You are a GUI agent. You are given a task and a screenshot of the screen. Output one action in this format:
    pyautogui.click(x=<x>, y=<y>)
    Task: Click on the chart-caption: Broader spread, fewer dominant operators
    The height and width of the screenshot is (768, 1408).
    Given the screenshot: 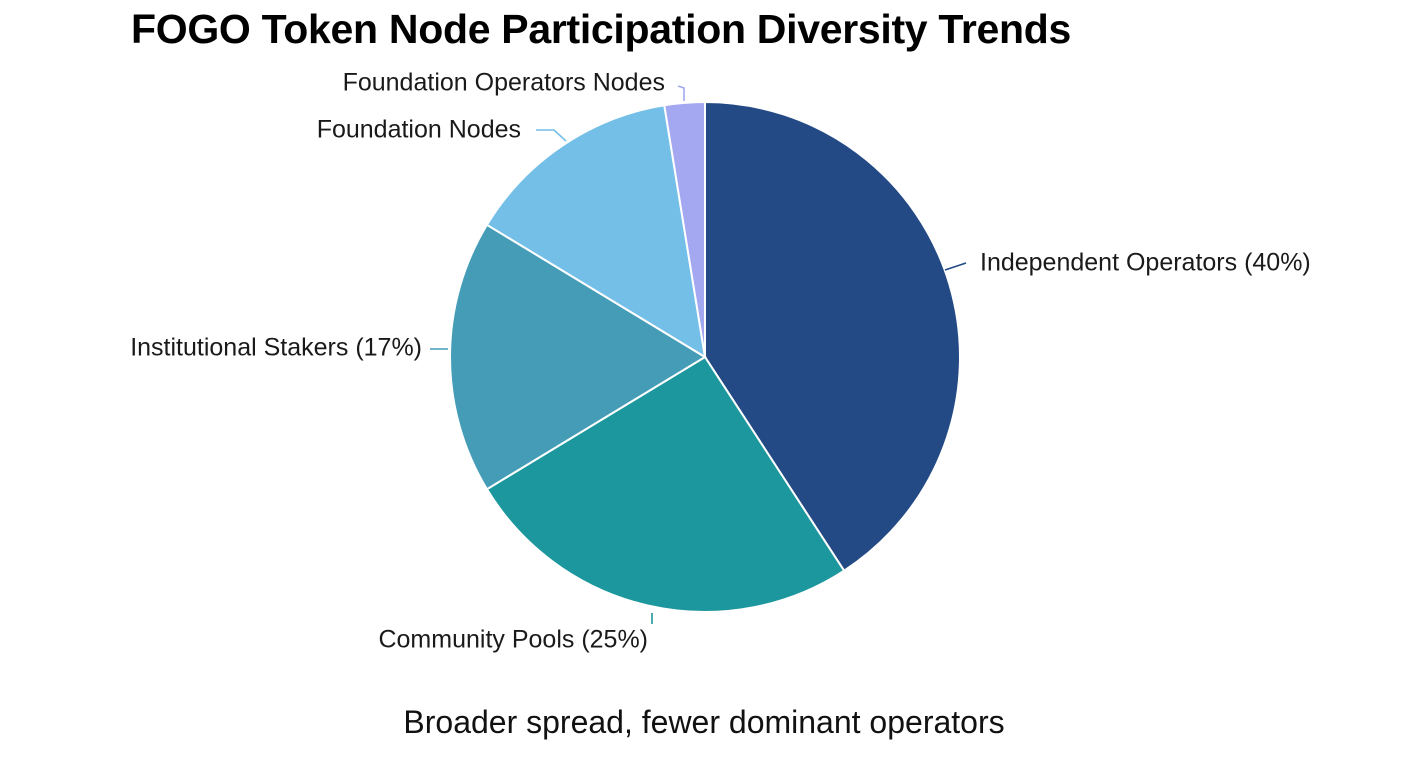 What is the action you would take?
    pyautogui.click(x=704, y=722)
    